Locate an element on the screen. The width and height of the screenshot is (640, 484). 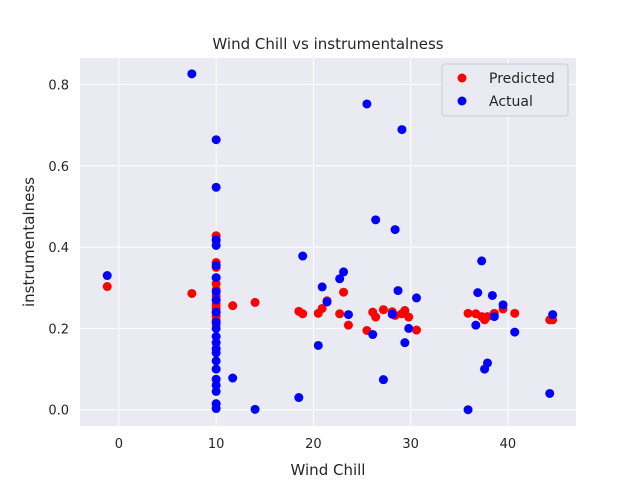
chart-title: Wind Chill vs instrumentalness is located at coordinates (327, 44).